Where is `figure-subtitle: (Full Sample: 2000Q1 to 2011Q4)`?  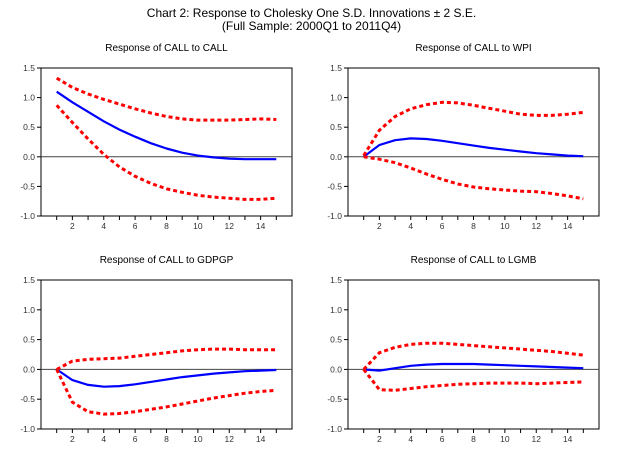
figure-subtitle: (Full Sample: 2000Q1 to 2011Q4) is located at coordinates (311, 26).